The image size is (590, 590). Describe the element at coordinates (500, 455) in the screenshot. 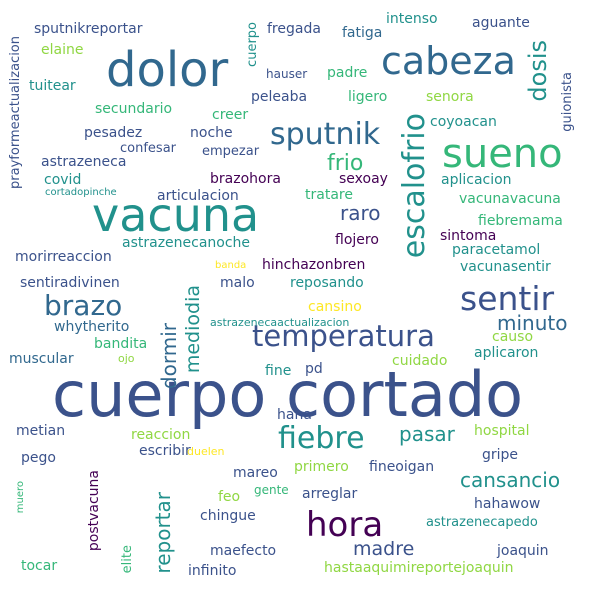

I see `word-gripe: gripe` at that location.